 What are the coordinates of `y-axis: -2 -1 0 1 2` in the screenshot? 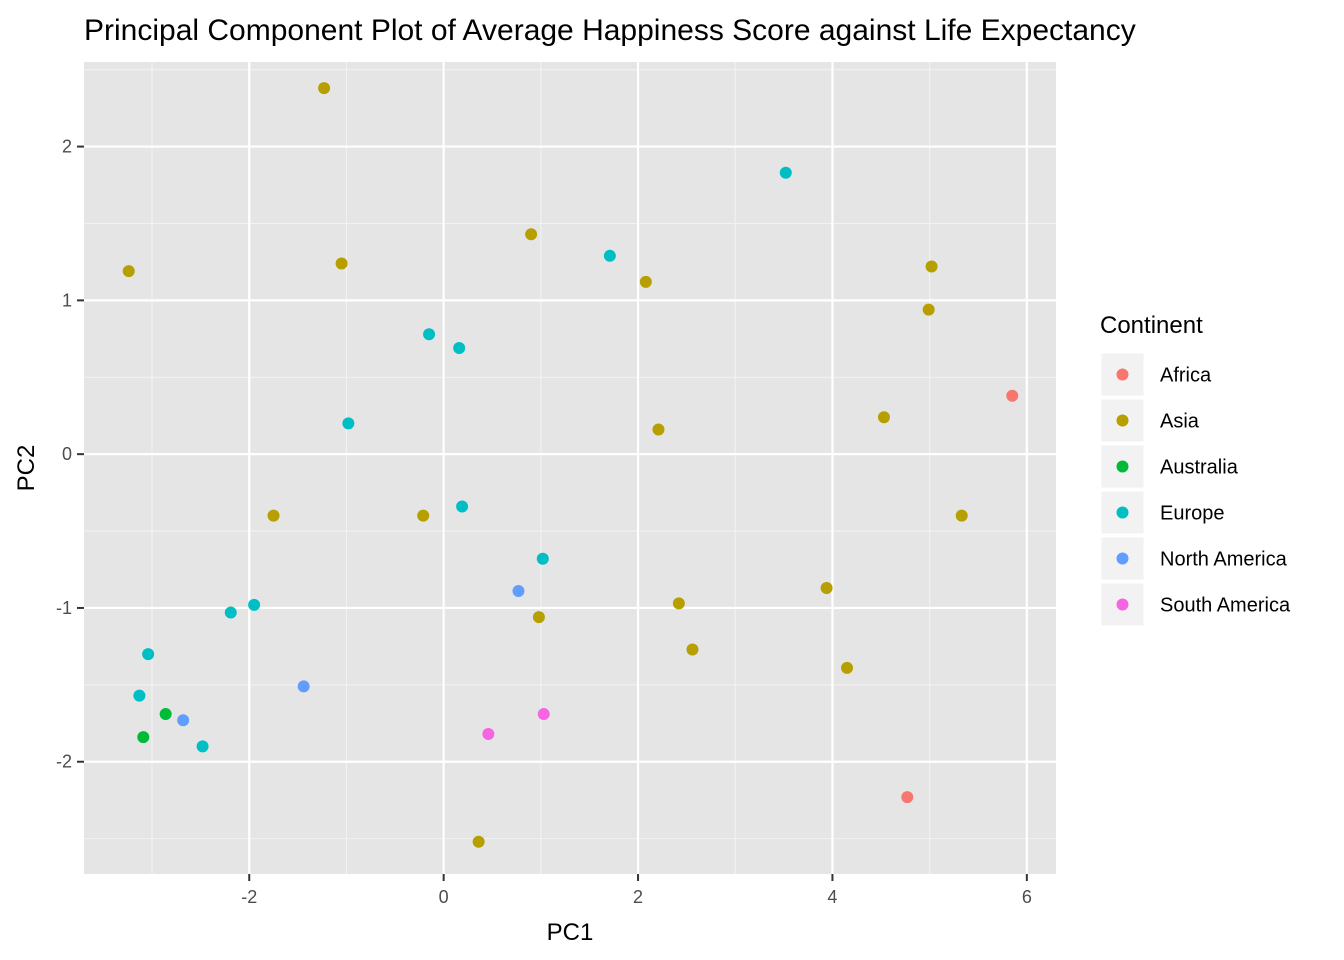 It's located at (70, 454).